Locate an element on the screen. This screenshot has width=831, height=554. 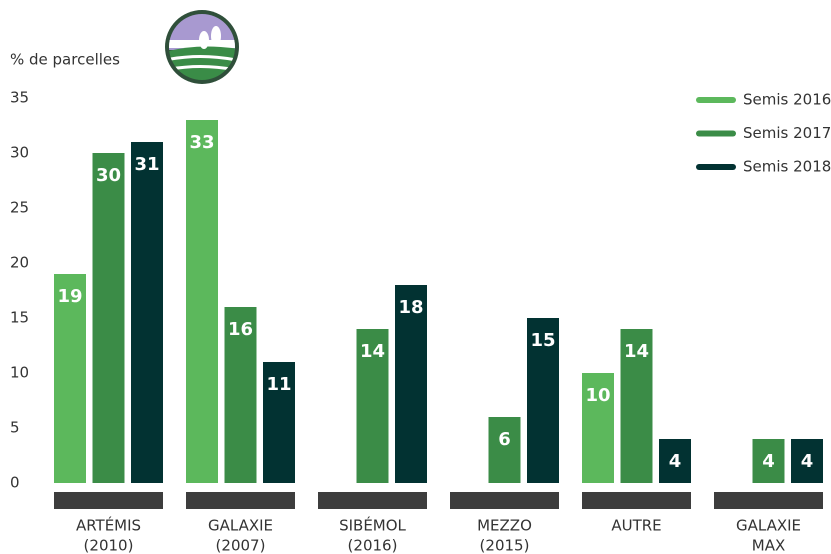
x-tick-label: (2007) is located at coordinates (241, 545).